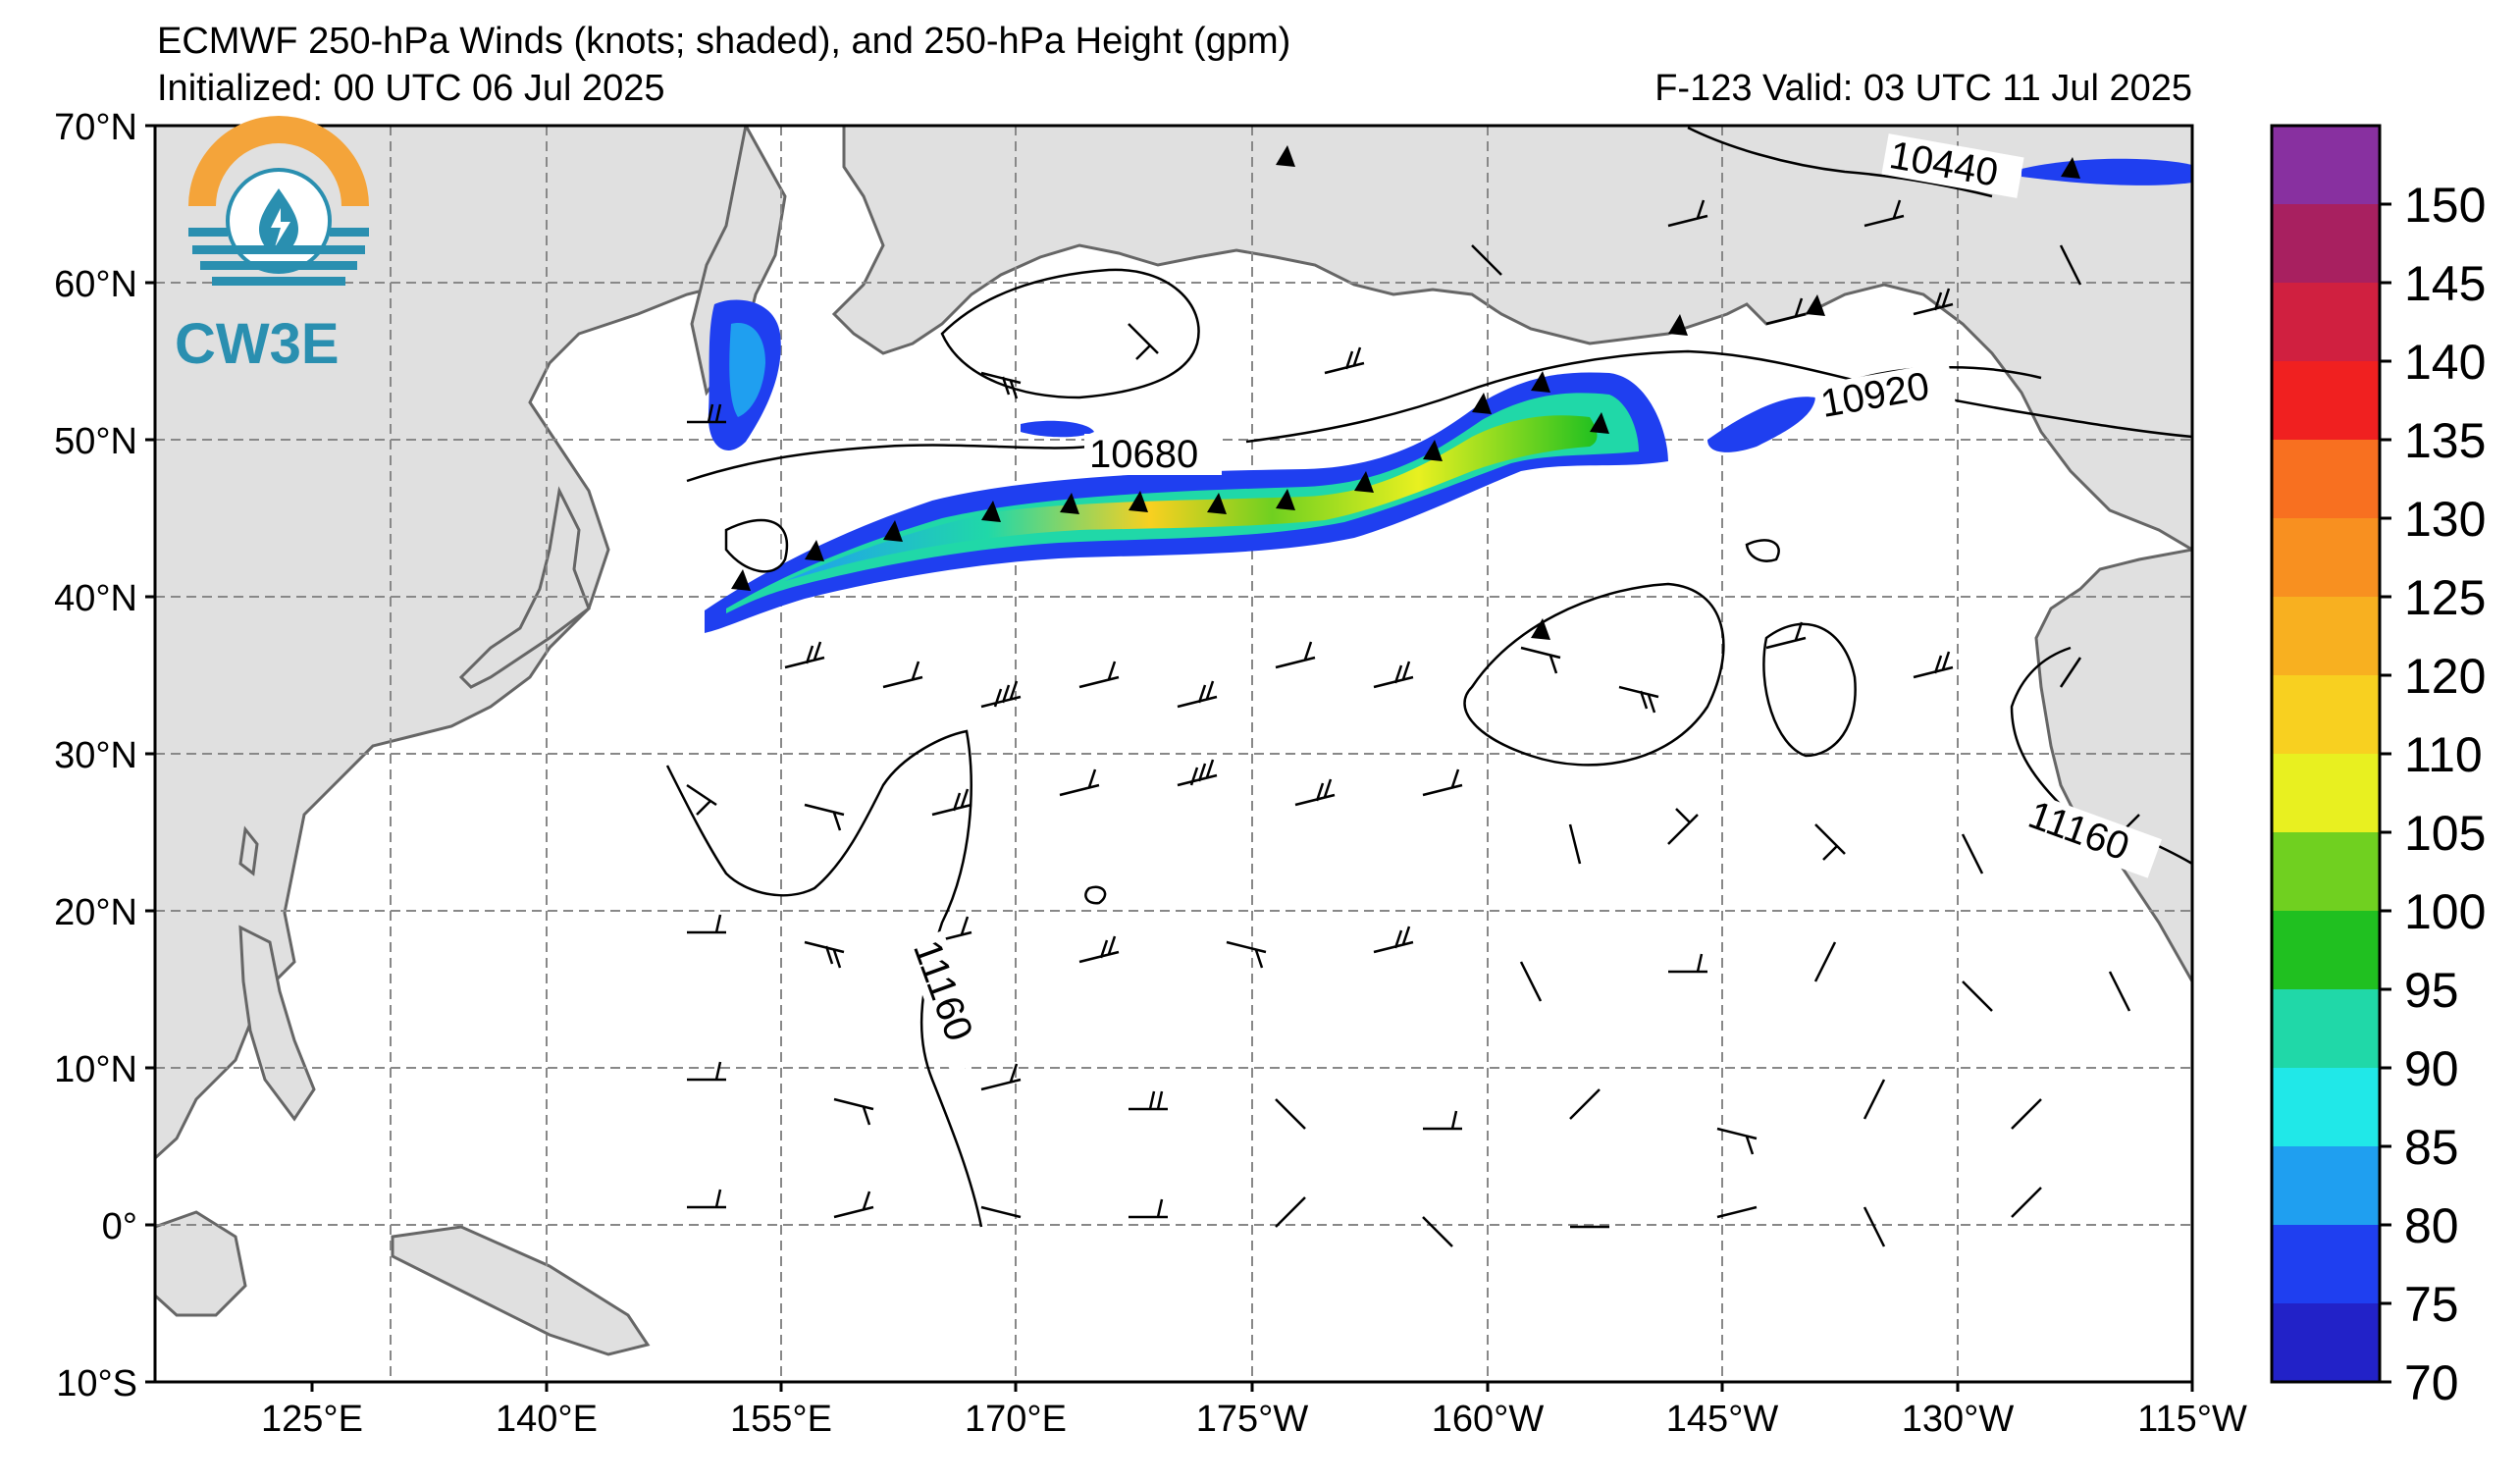 The height and width of the screenshot is (1483, 2520). I want to click on contour-11160-c, so click(1095, 895).